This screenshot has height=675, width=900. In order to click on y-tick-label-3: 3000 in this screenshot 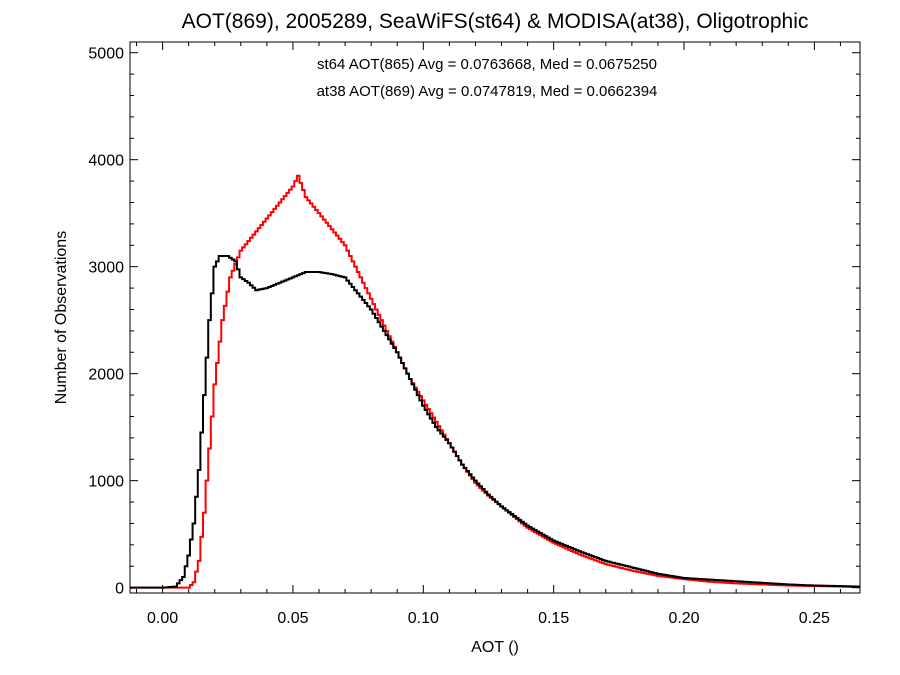, I will do `click(106, 268)`.